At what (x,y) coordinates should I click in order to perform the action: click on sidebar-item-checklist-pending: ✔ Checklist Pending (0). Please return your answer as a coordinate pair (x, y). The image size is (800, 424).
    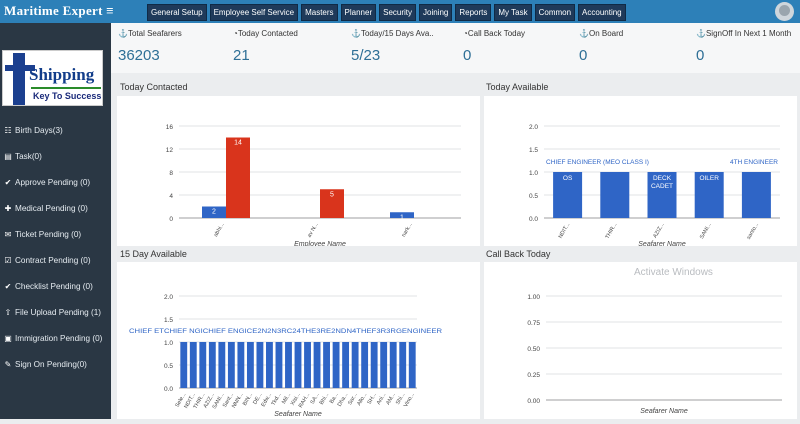
    Looking at the image, I should click on (55, 286).